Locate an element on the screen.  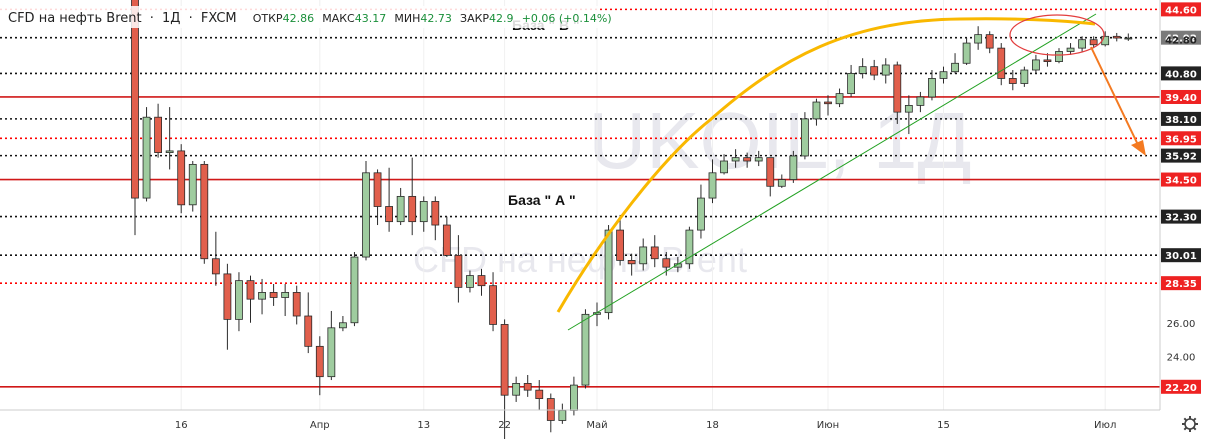
x-tick-label: 13 is located at coordinates (423, 425).